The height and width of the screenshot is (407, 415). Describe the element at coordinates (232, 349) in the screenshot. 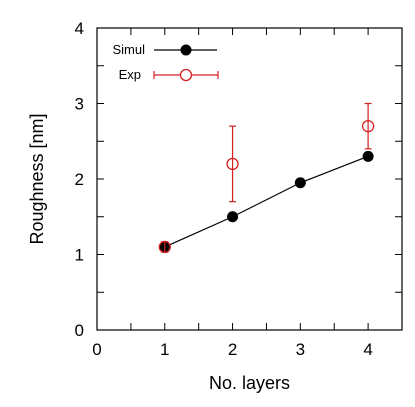

I see `x-tick-label: 2` at that location.